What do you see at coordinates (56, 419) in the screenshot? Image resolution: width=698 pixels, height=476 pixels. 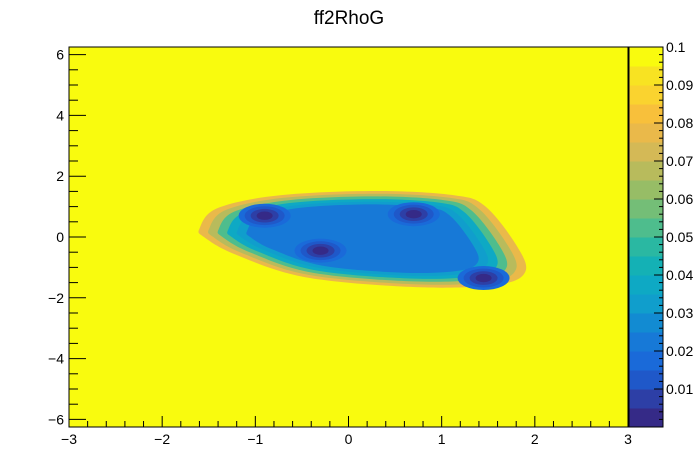 I see `y-tick-label: −6` at bounding box center [56, 419].